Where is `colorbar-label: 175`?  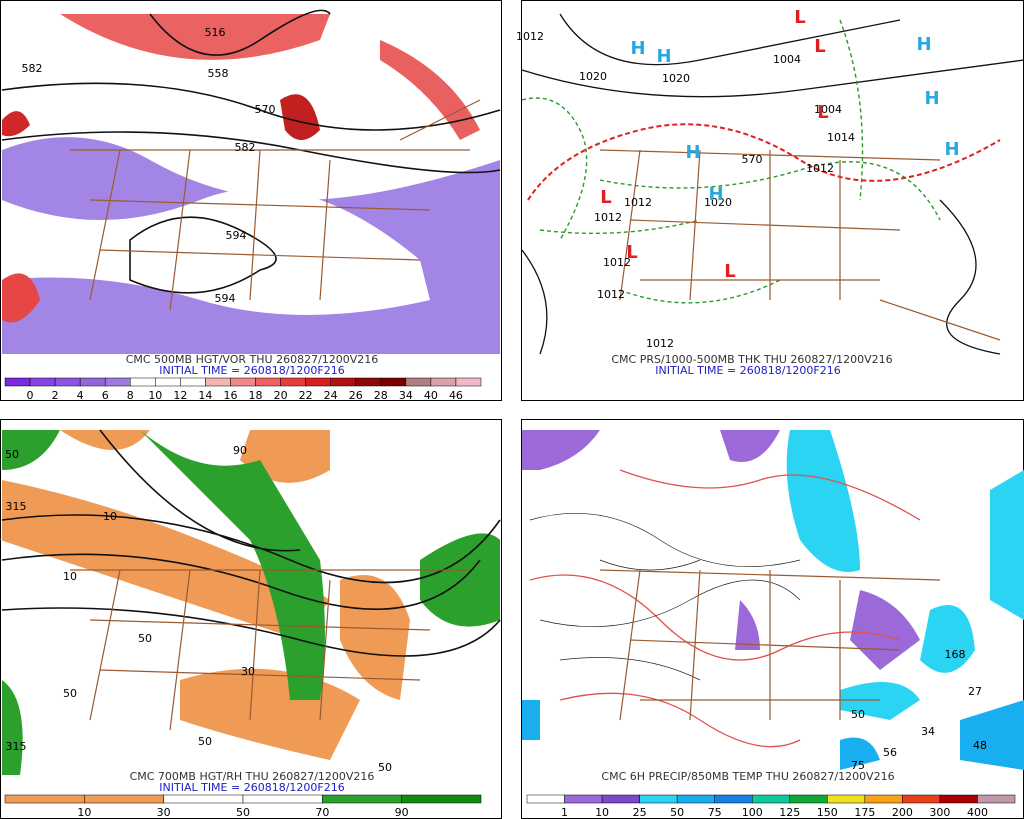 colorbar-label: 175 is located at coordinates (864, 812).